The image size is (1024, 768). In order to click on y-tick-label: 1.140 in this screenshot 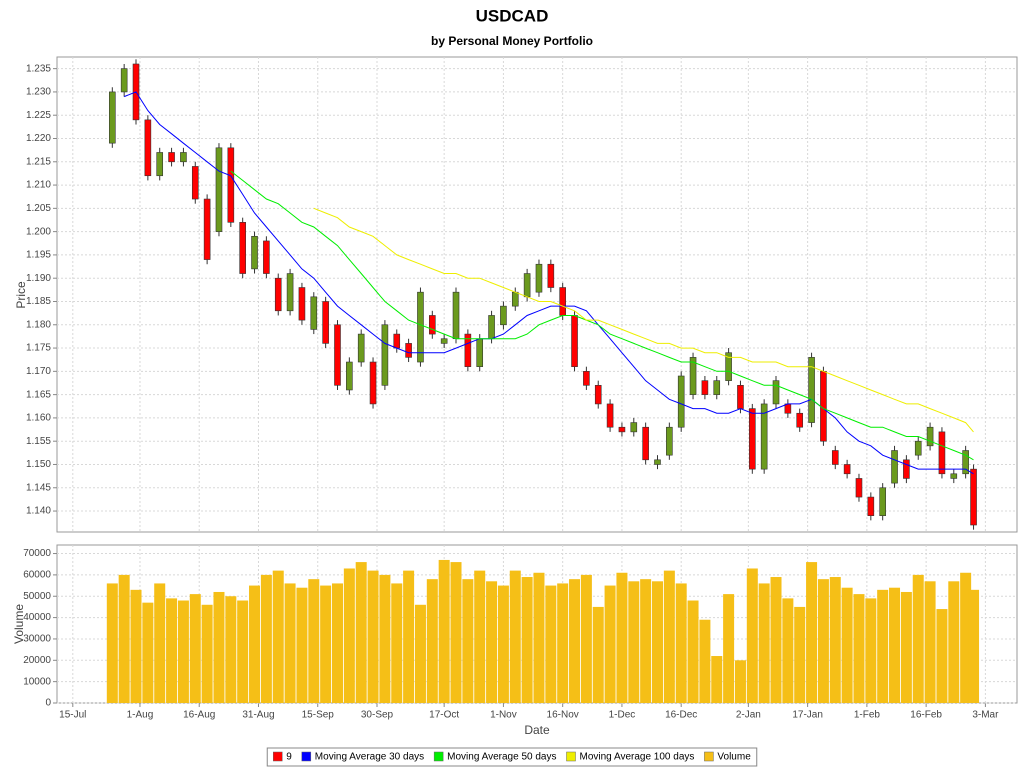, I will do `click(38, 511)`.